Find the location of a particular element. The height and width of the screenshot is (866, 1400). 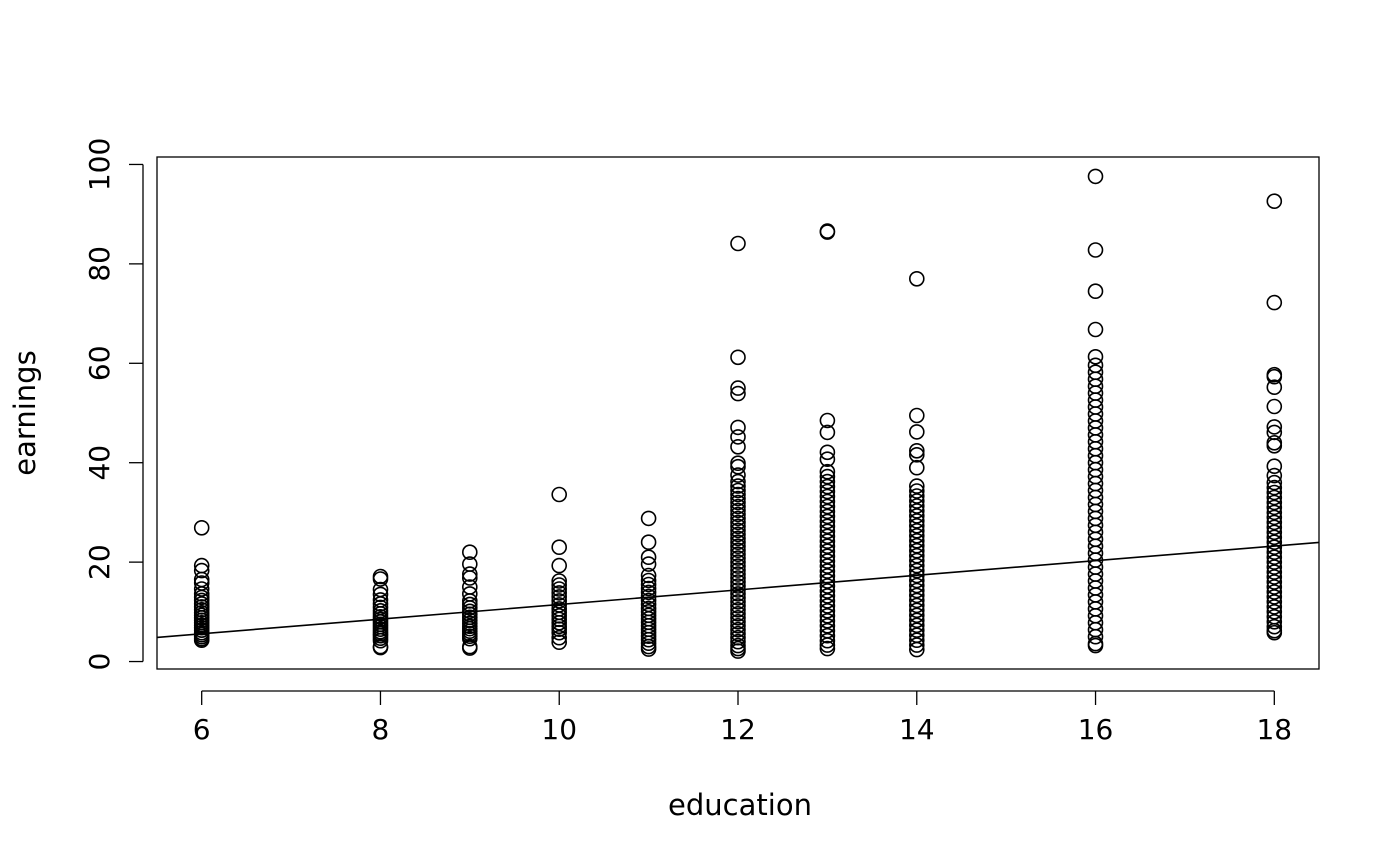

y-tick-label: 40 is located at coordinates (99, 463).